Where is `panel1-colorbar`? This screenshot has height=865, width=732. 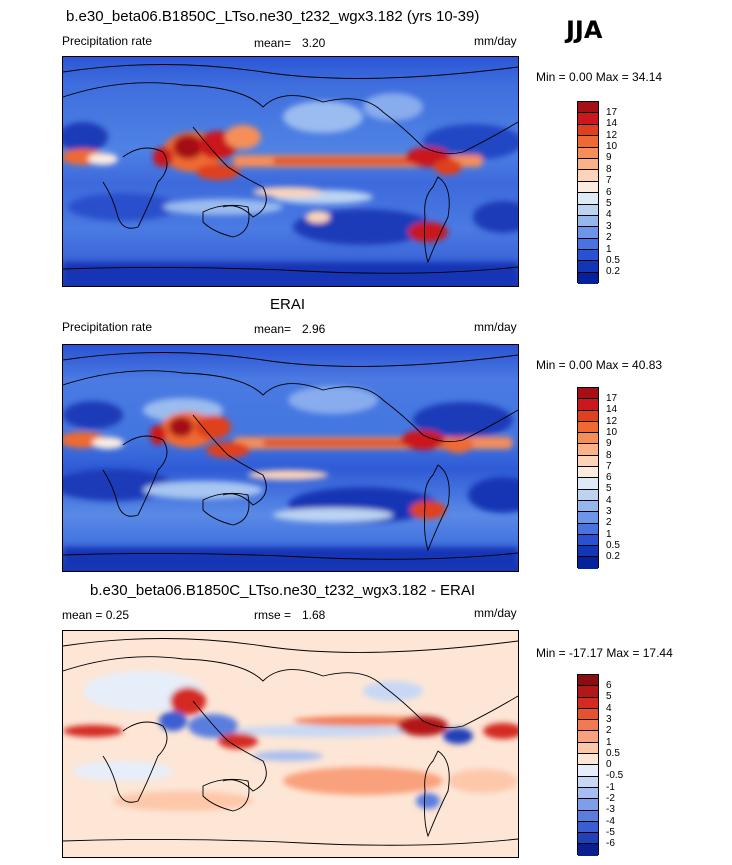
panel1-colorbar is located at coordinates (588, 193).